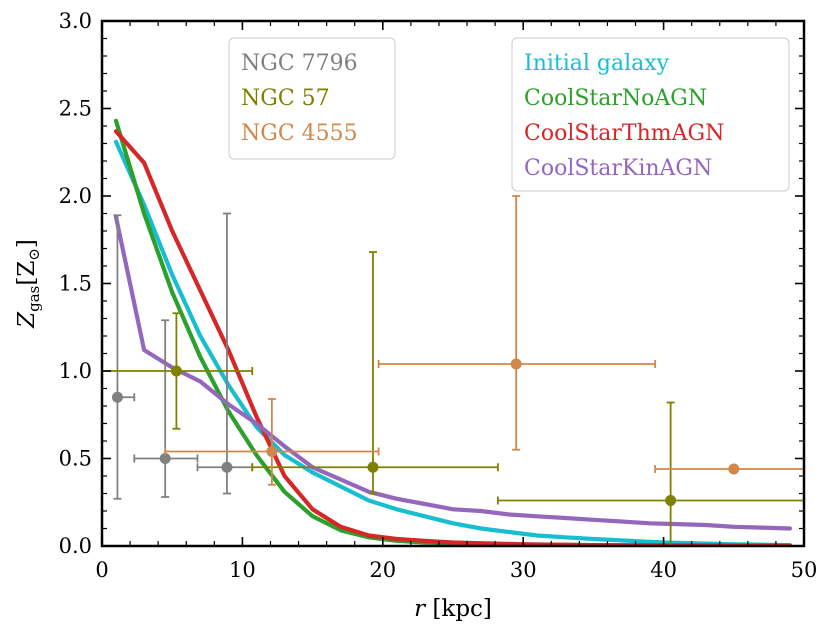  What do you see at coordinates (27, 243) in the screenshot?
I see `y-axis-label-unit-close: ]` at bounding box center [27, 243].